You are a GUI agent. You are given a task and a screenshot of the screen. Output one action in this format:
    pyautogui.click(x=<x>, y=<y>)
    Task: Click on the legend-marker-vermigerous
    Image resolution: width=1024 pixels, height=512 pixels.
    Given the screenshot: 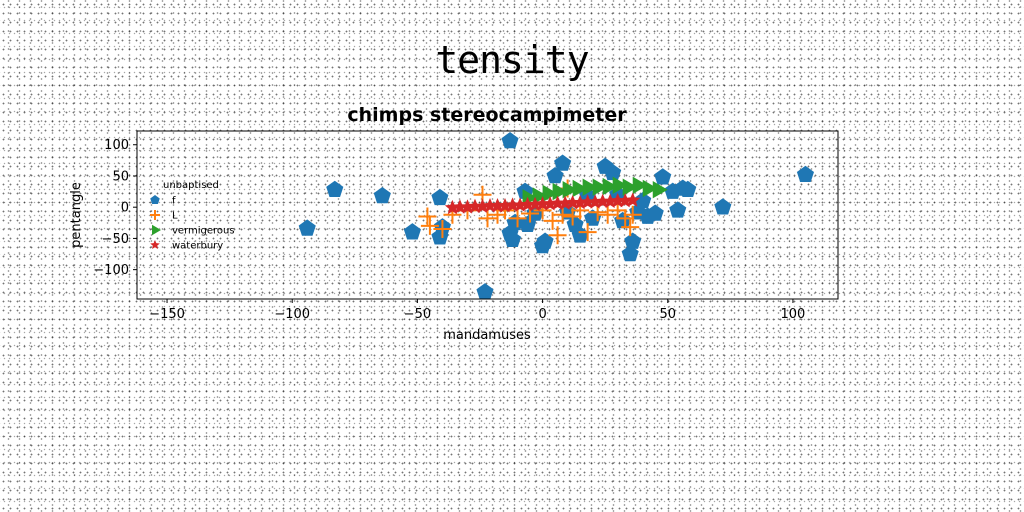 What is the action you would take?
    pyautogui.click(x=156, y=230)
    